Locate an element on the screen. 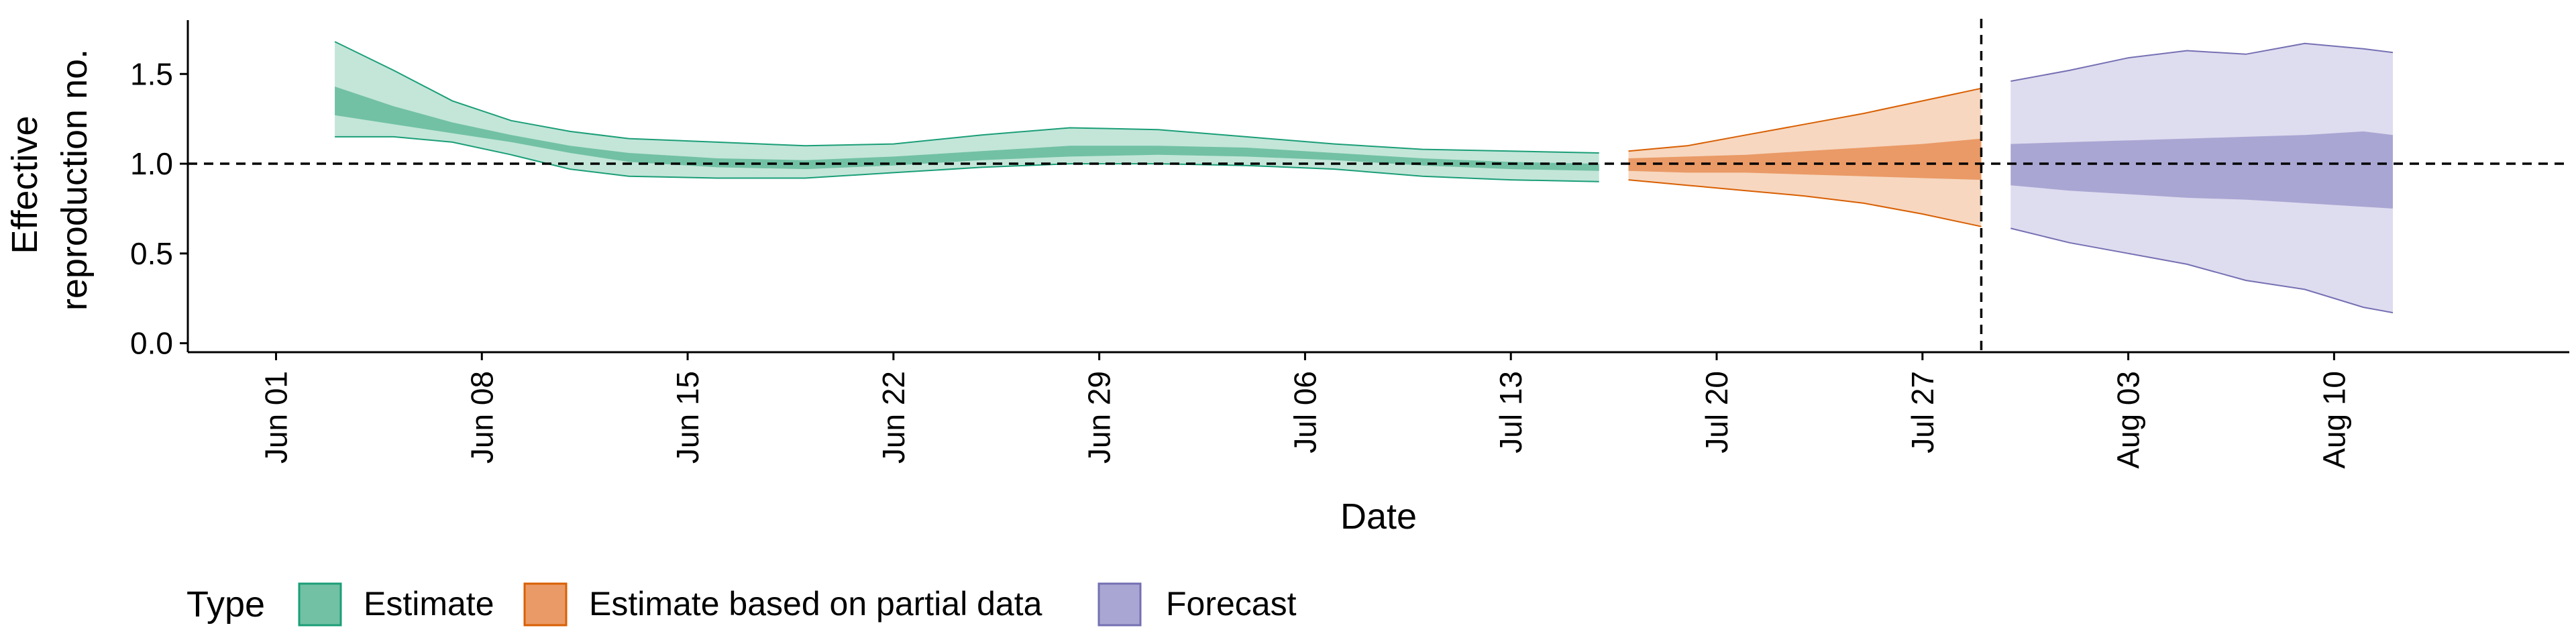  x-tick-label: Jun 15 is located at coordinates (687, 417).